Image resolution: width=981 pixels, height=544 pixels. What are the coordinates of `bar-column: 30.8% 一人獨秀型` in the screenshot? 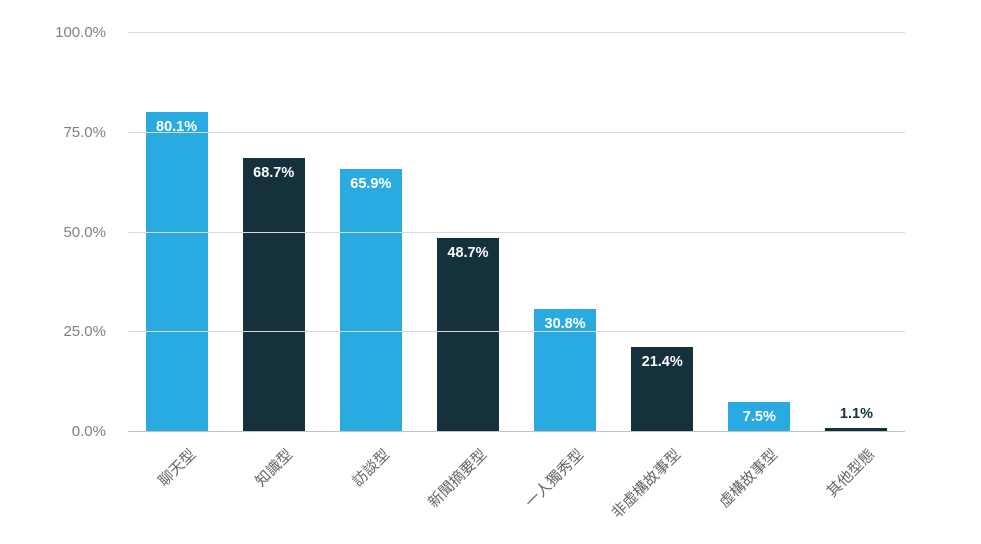 It's located at (565, 272).